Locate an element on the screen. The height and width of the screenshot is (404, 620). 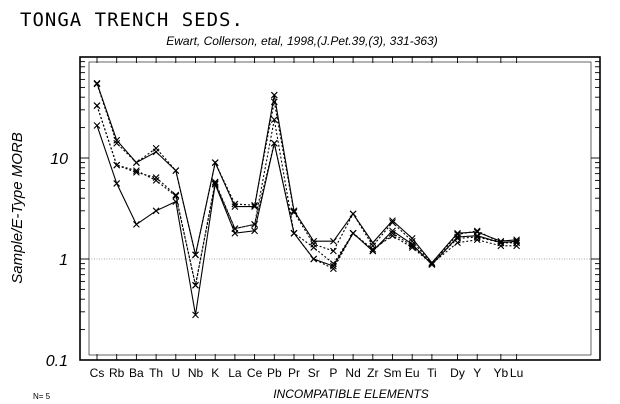
chart-title: TONGA TRENCH SEDS. is located at coordinates (132, 20).